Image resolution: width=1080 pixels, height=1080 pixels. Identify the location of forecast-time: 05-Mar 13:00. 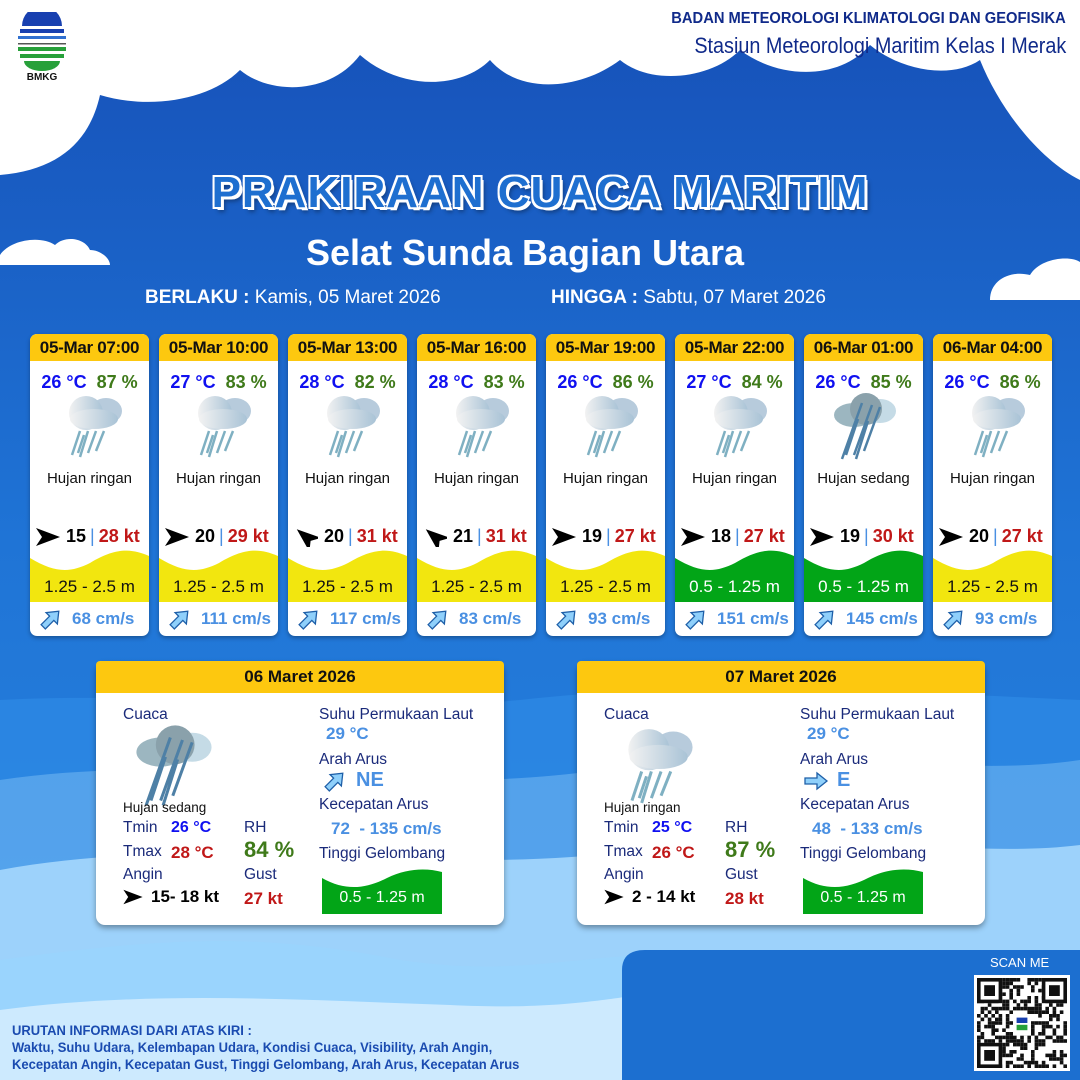
(347, 347).